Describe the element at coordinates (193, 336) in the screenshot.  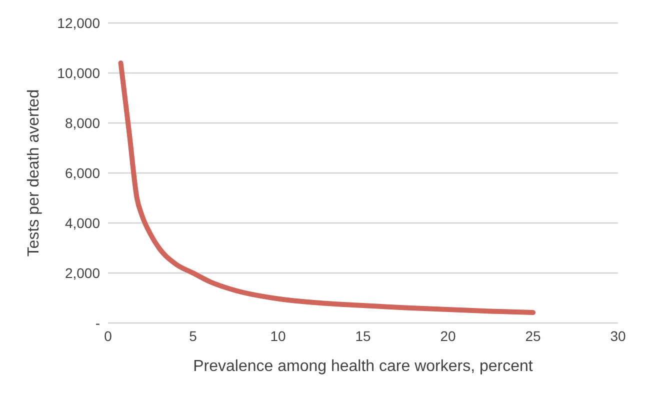
I see `x-tick-label: 5` at that location.